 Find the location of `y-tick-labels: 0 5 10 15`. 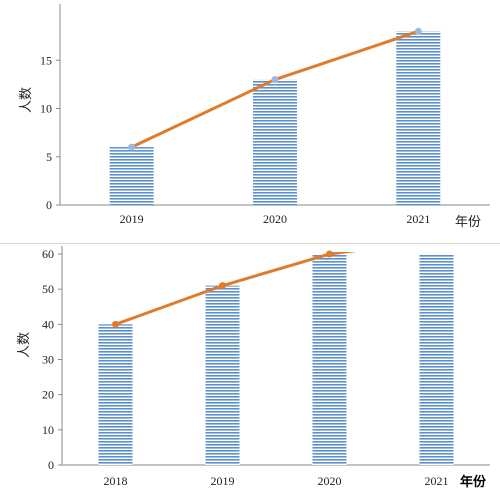

y-tick-labels: 0 5 10 15 is located at coordinates (50, 132).